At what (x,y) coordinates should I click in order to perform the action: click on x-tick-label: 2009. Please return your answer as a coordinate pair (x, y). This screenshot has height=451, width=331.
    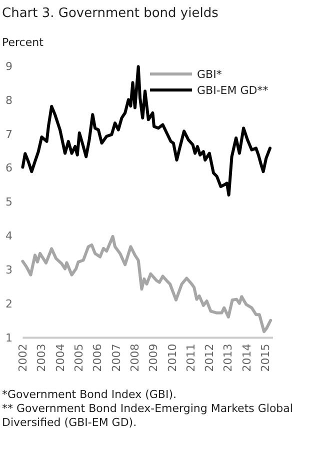
    Looking at the image, I should click on (153, 358).